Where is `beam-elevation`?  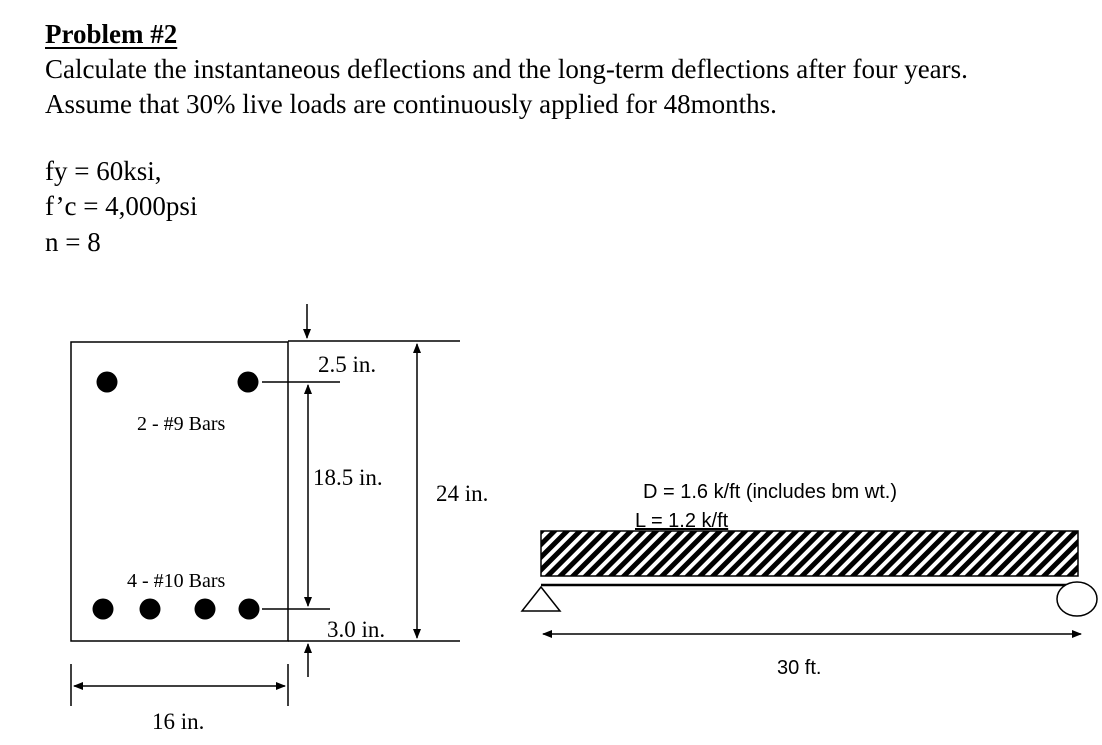 beam-elevation is located at coordinates (809, 584).